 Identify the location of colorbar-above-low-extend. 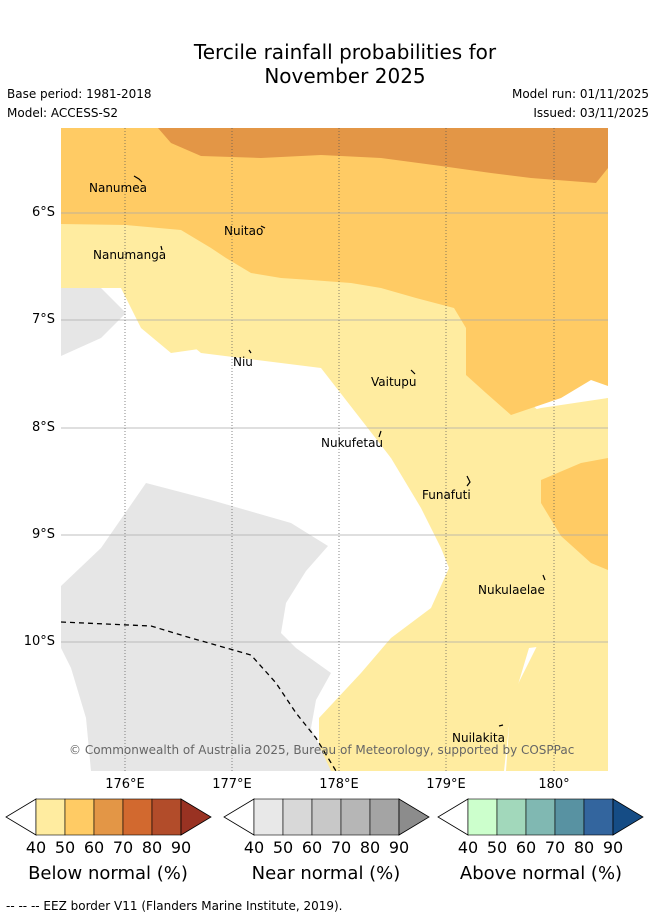
(453, 817).